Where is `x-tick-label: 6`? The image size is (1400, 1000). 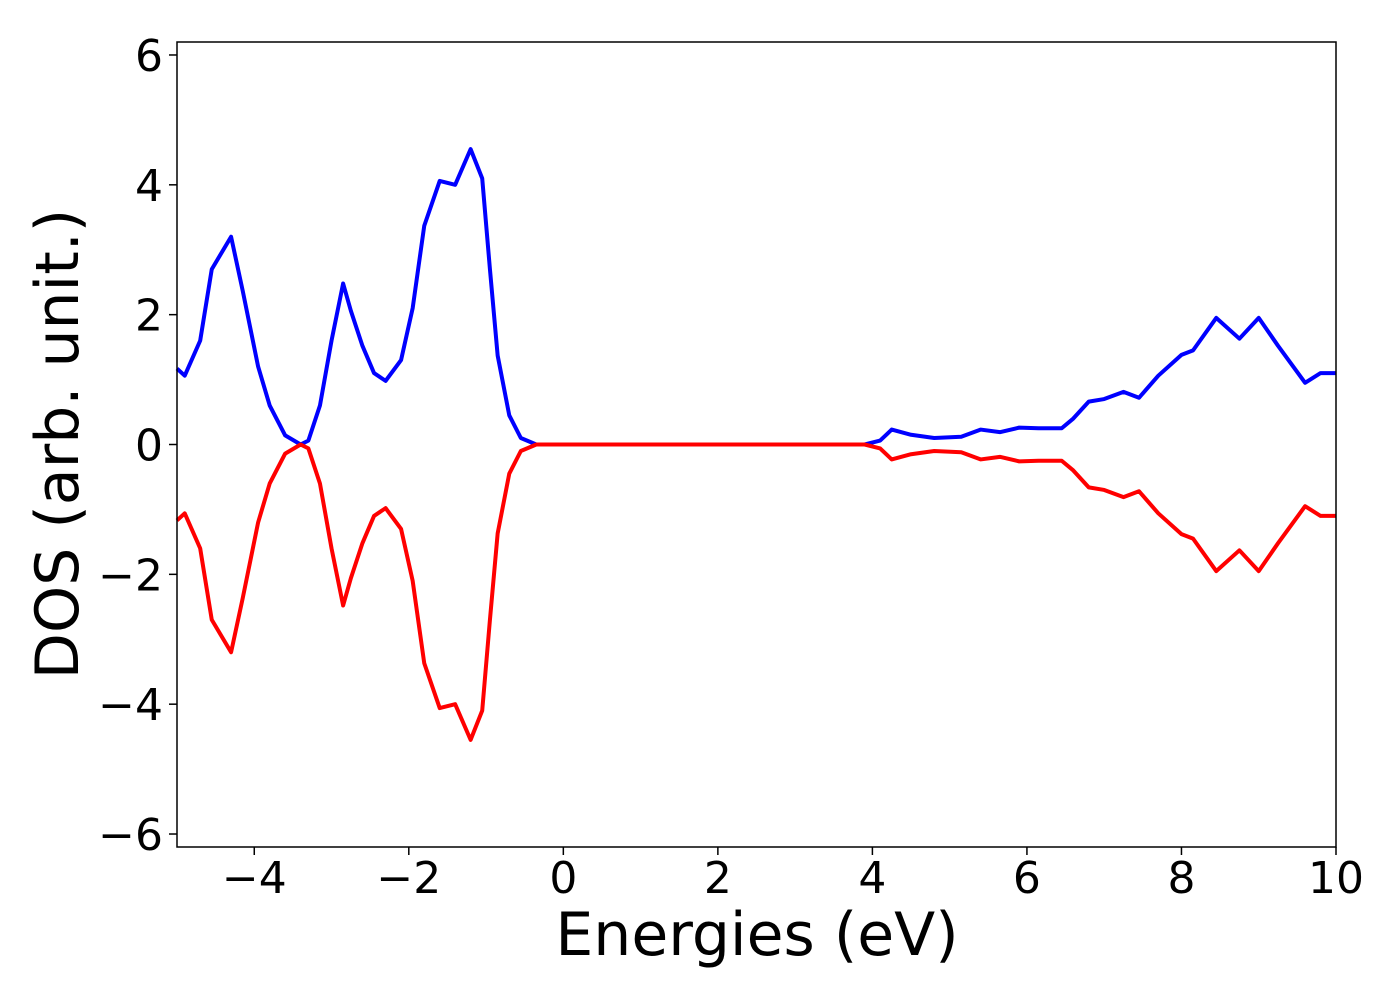 x-tick-label: 6 is located at coordinates (1027, 878).